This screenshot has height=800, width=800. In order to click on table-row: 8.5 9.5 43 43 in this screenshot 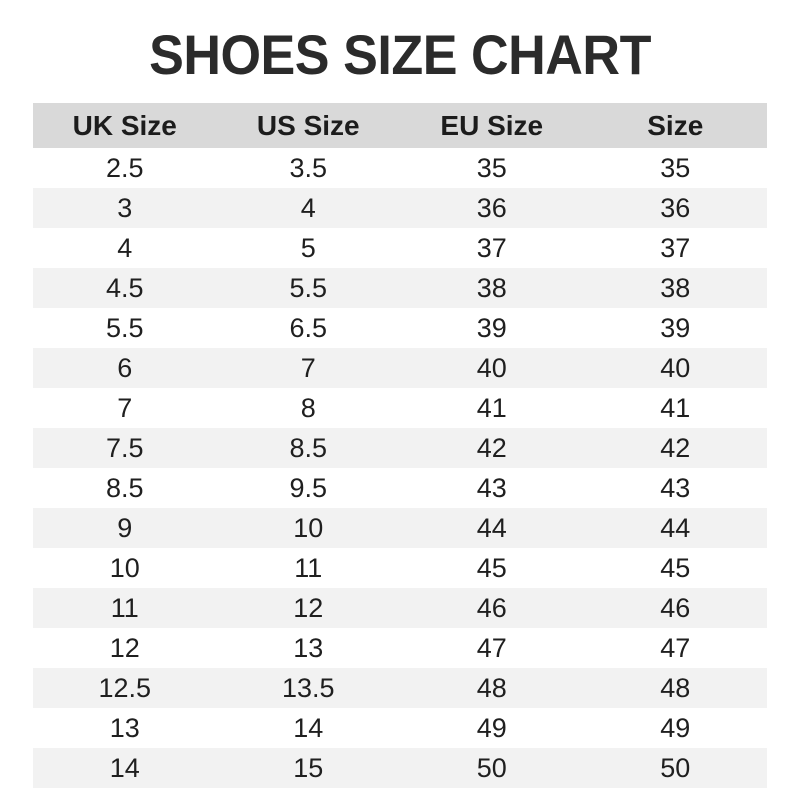, I will do `click(400, 488)`.